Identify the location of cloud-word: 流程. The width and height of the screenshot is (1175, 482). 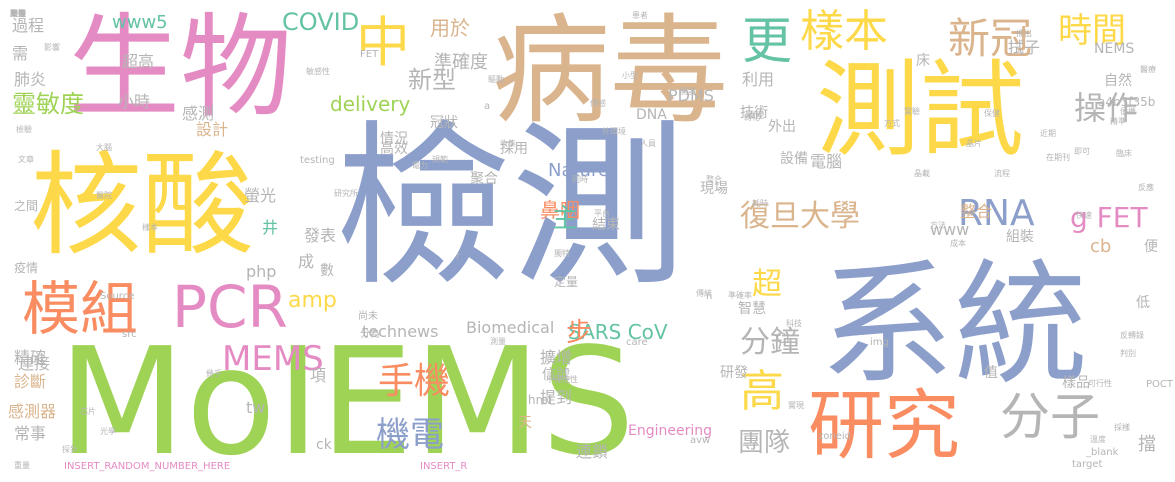
(1002, 173).